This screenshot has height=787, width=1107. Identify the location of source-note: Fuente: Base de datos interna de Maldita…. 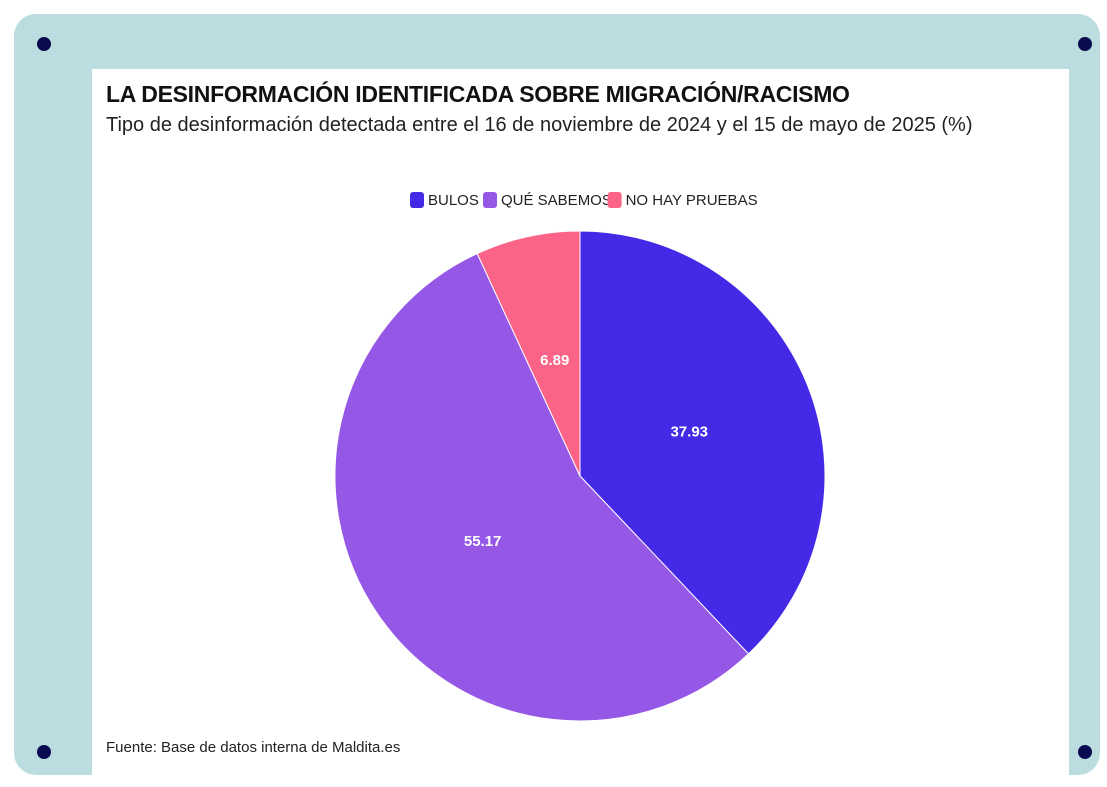
(253, 747).